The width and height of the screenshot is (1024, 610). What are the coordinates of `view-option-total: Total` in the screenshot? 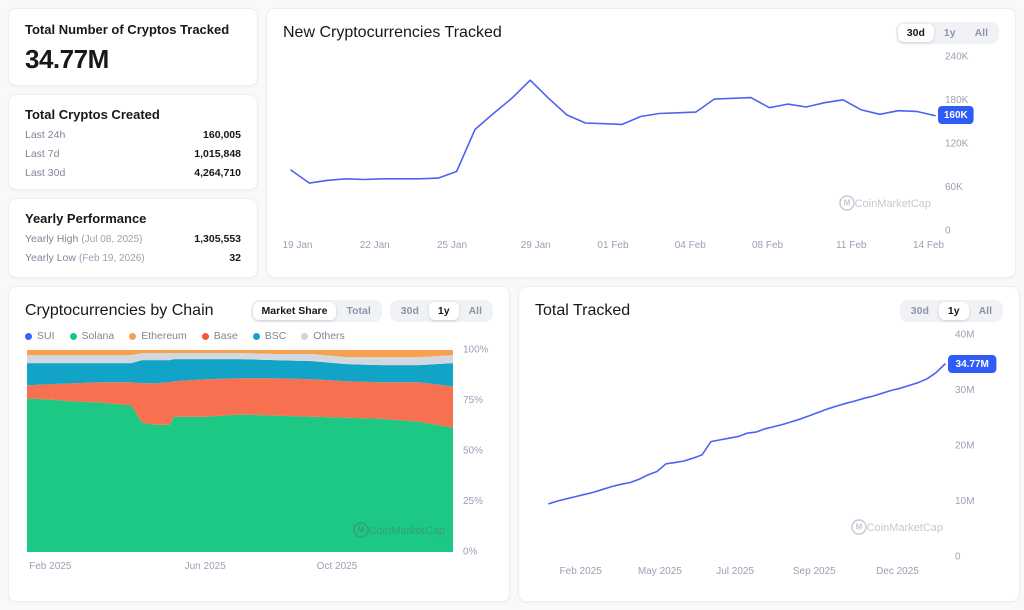 It's located at (358, 311).